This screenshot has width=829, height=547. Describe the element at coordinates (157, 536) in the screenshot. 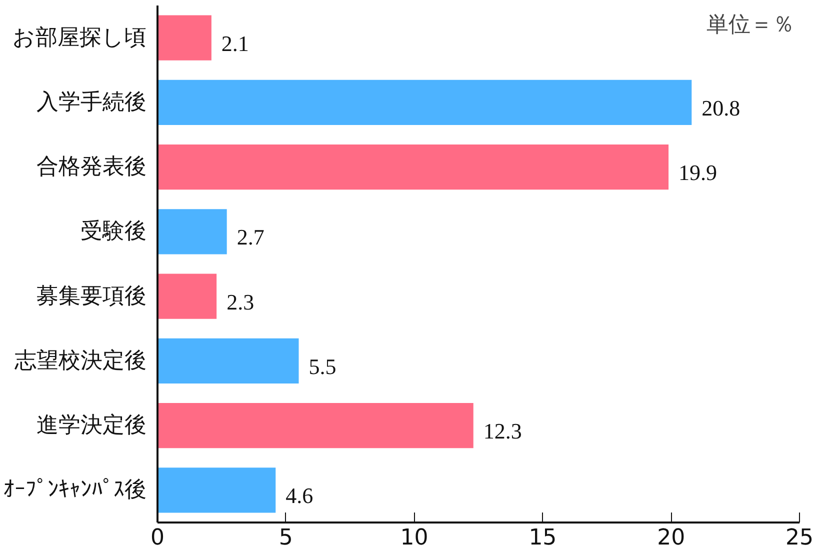

I see `x-tick-label: 0` at that location.